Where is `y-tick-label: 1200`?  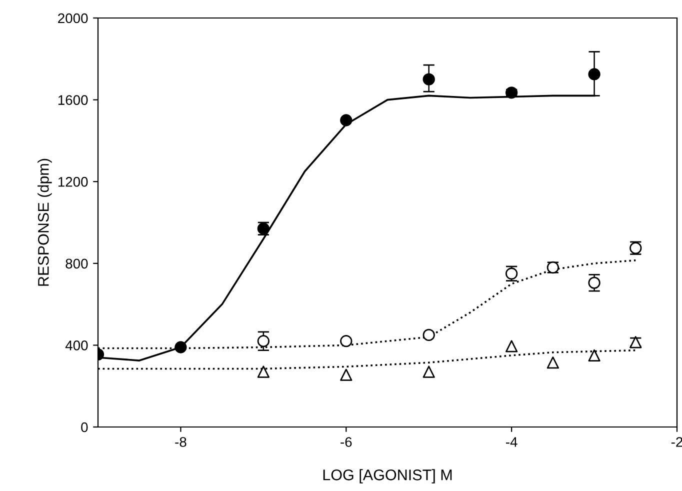
y-tick-label: 1200 is located at coordinates (73, 181).